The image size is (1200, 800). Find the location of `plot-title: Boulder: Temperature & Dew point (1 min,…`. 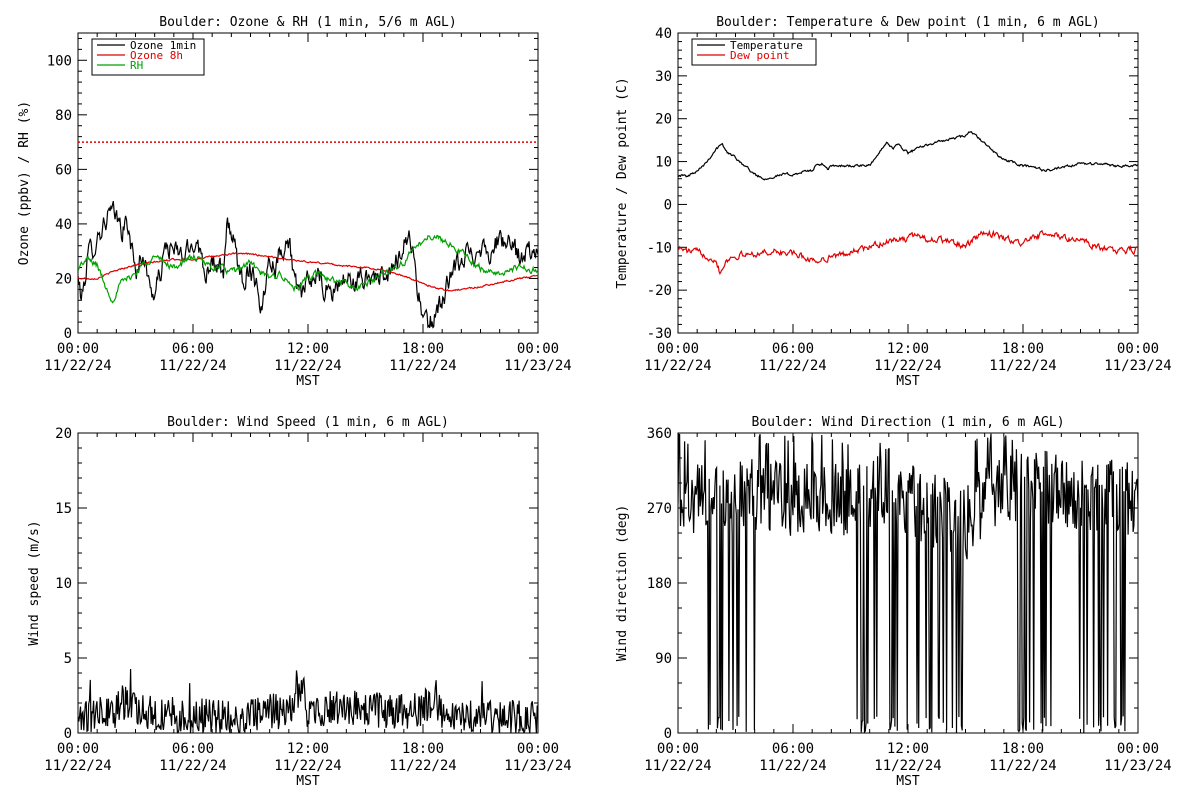

plot-title: Boulder: Temperature & Dew point (1 min,… is located at coordinates (908, 22).